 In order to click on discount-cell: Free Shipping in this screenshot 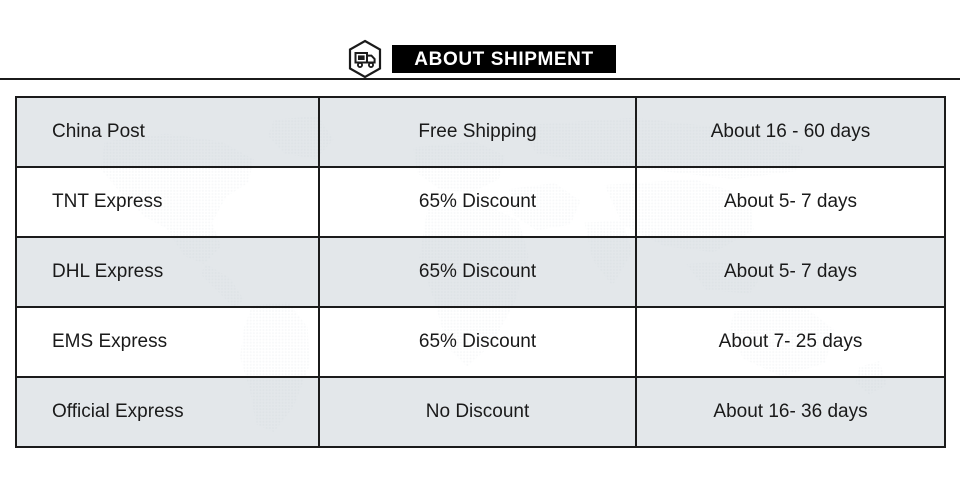, I will do `click(478, 132)`.